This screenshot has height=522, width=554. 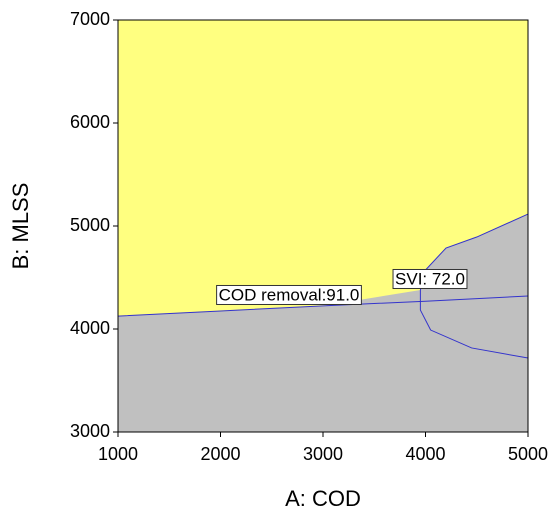 I want to click on contour-label: COD removal:91.0, so click(x=289, y=294).